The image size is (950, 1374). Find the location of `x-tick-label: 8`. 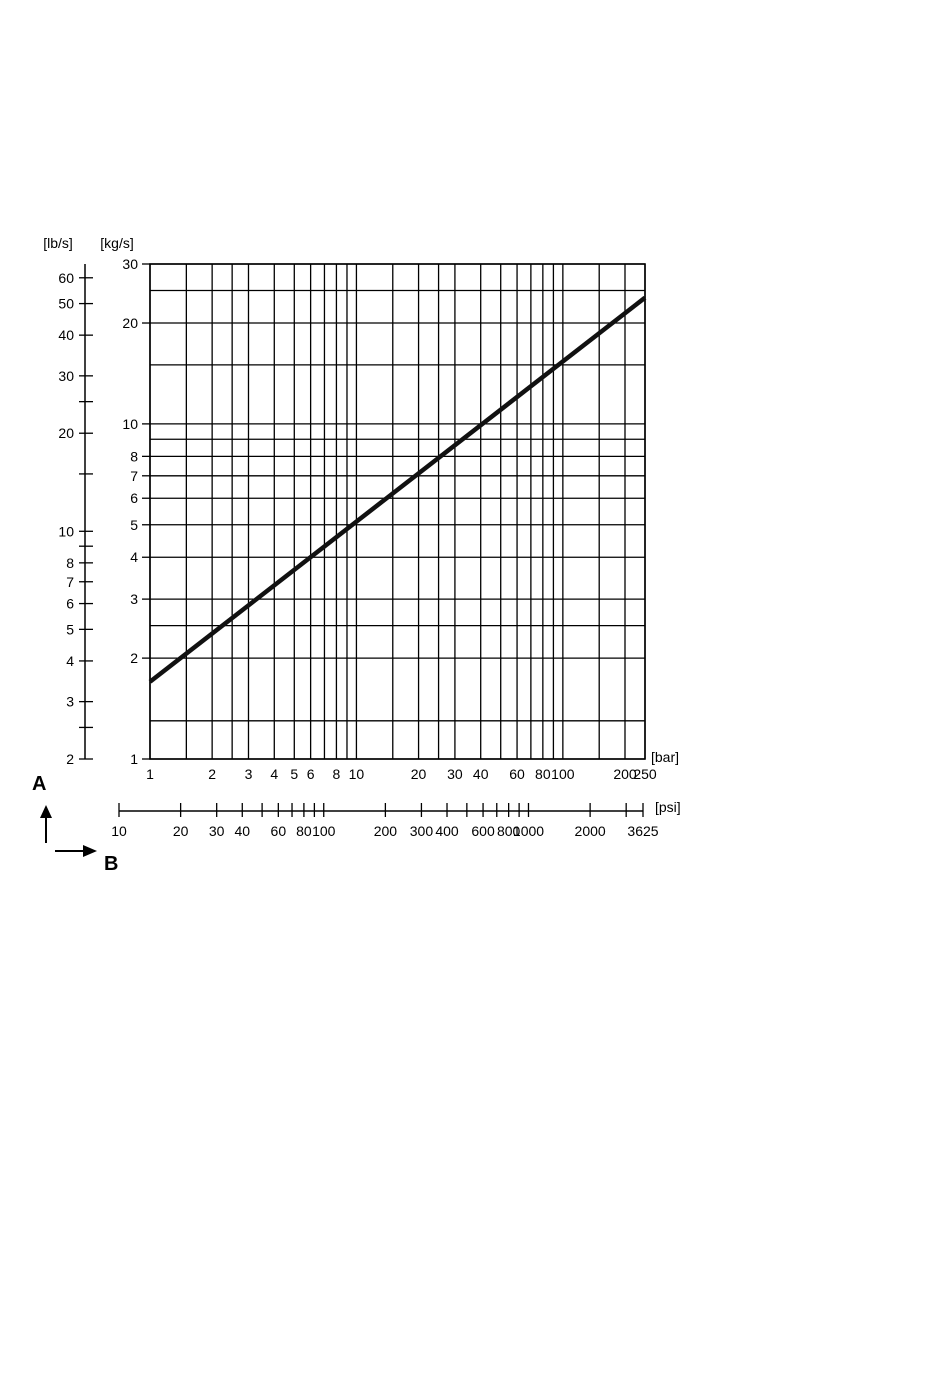

x-tick-label: 8 is located at coordinates (337, 774).